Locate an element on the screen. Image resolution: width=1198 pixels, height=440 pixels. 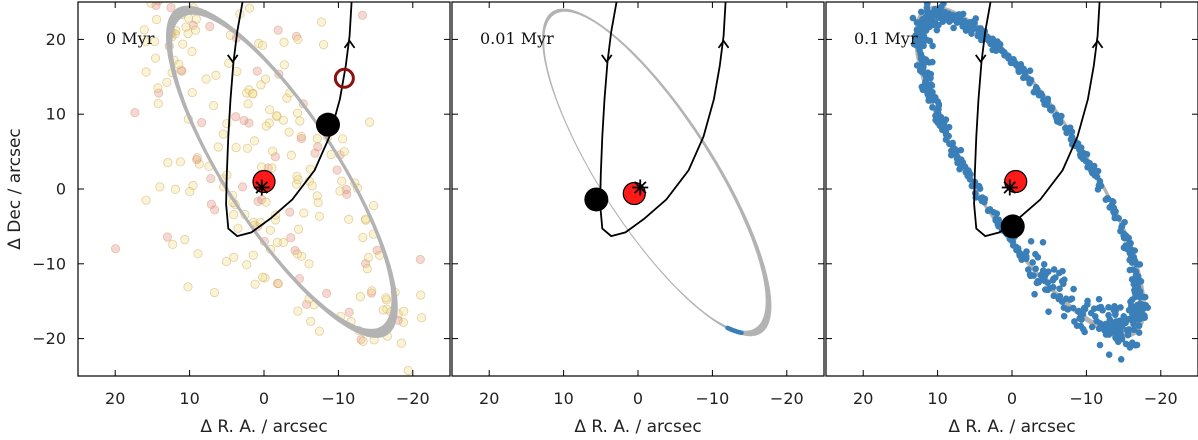
star-ray is located at coordinates (262, 187).